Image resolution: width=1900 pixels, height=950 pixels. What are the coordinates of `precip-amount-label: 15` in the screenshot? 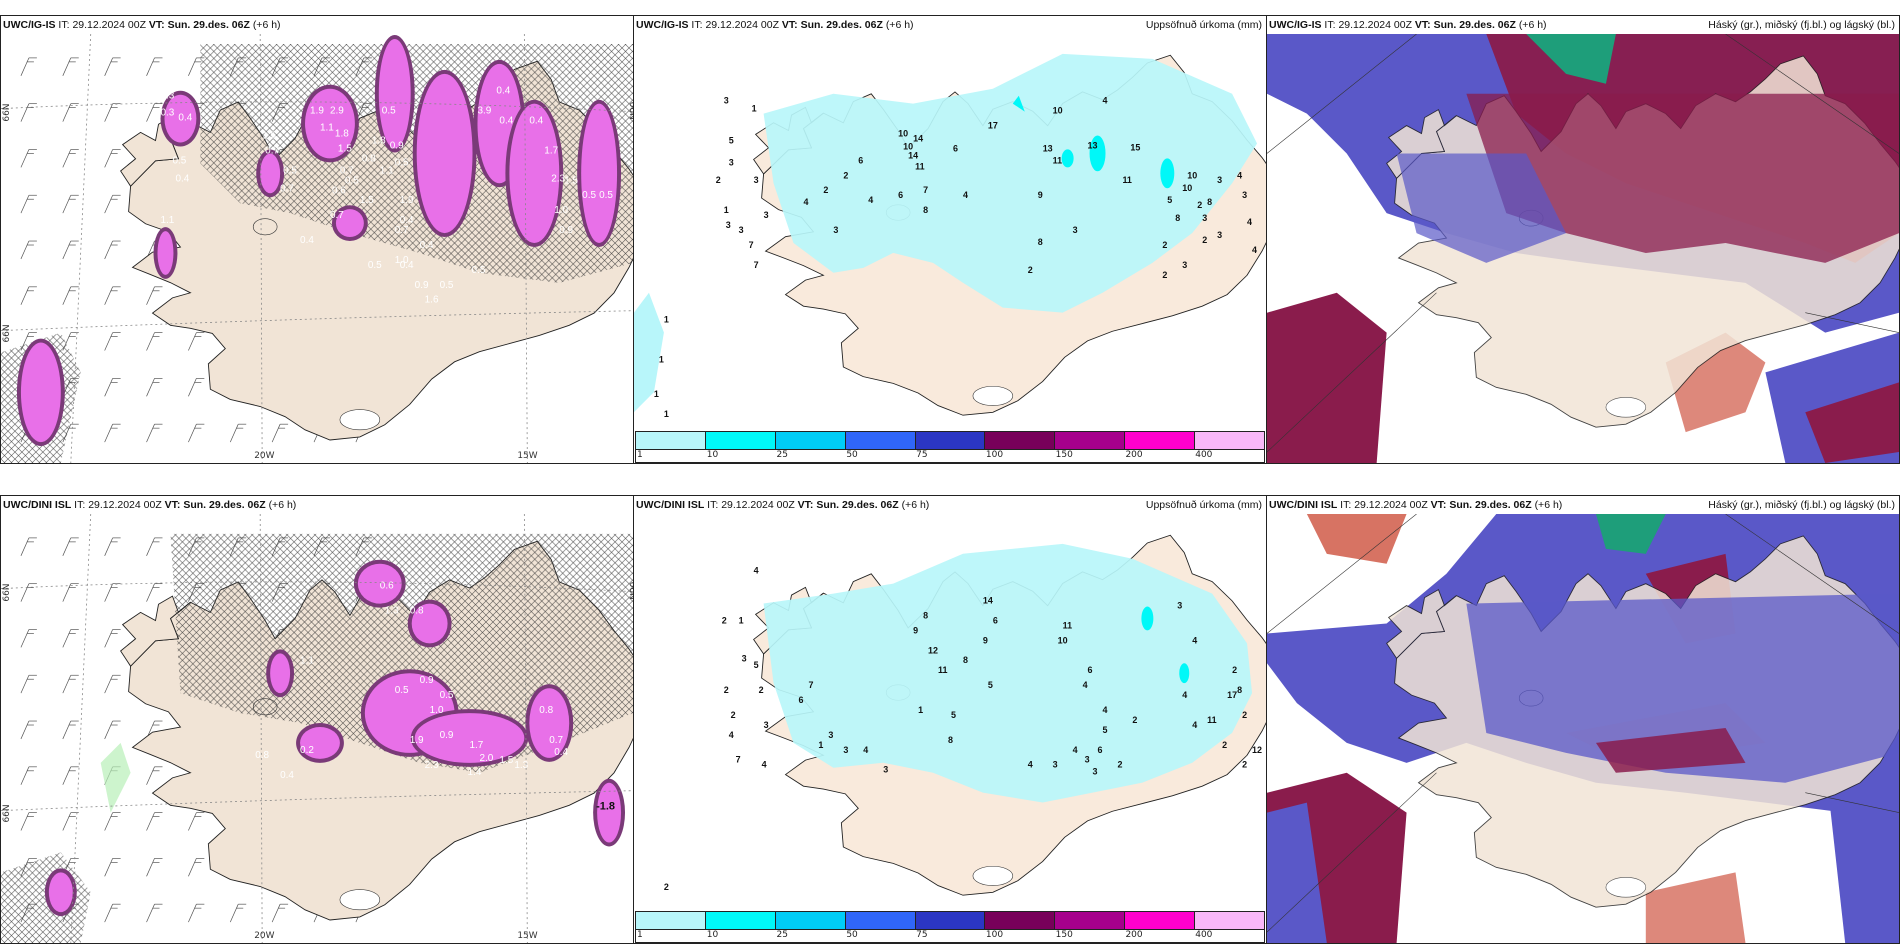 It's located at (1135, 147).